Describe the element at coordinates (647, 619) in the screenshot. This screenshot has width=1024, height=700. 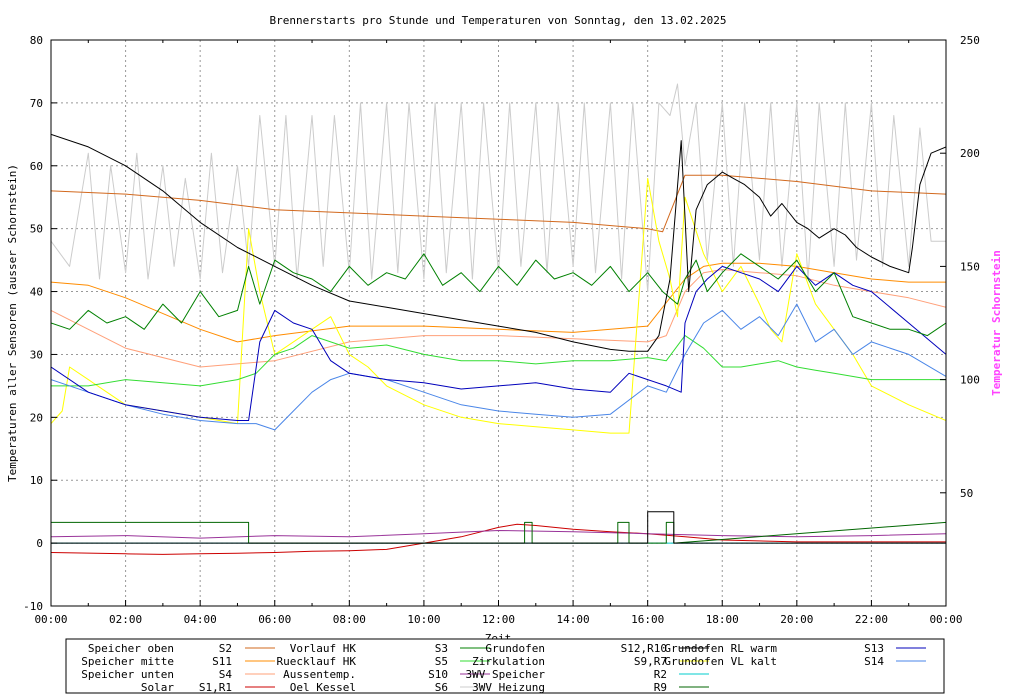
I see `x-tick-label: 16:00` at that location.